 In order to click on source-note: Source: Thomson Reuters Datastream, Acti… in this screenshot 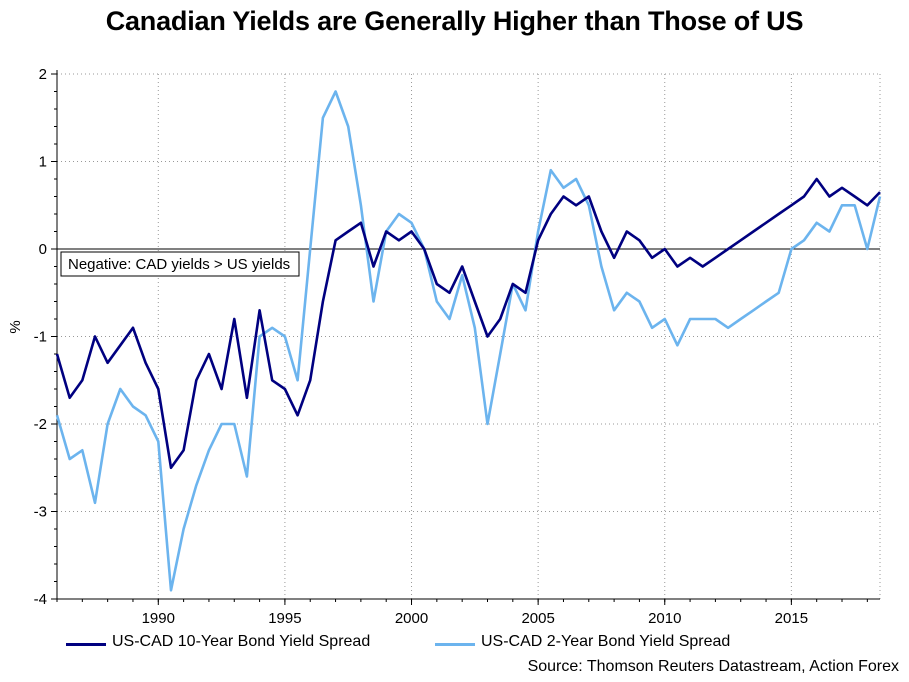, I will do `click(713, 666)`.